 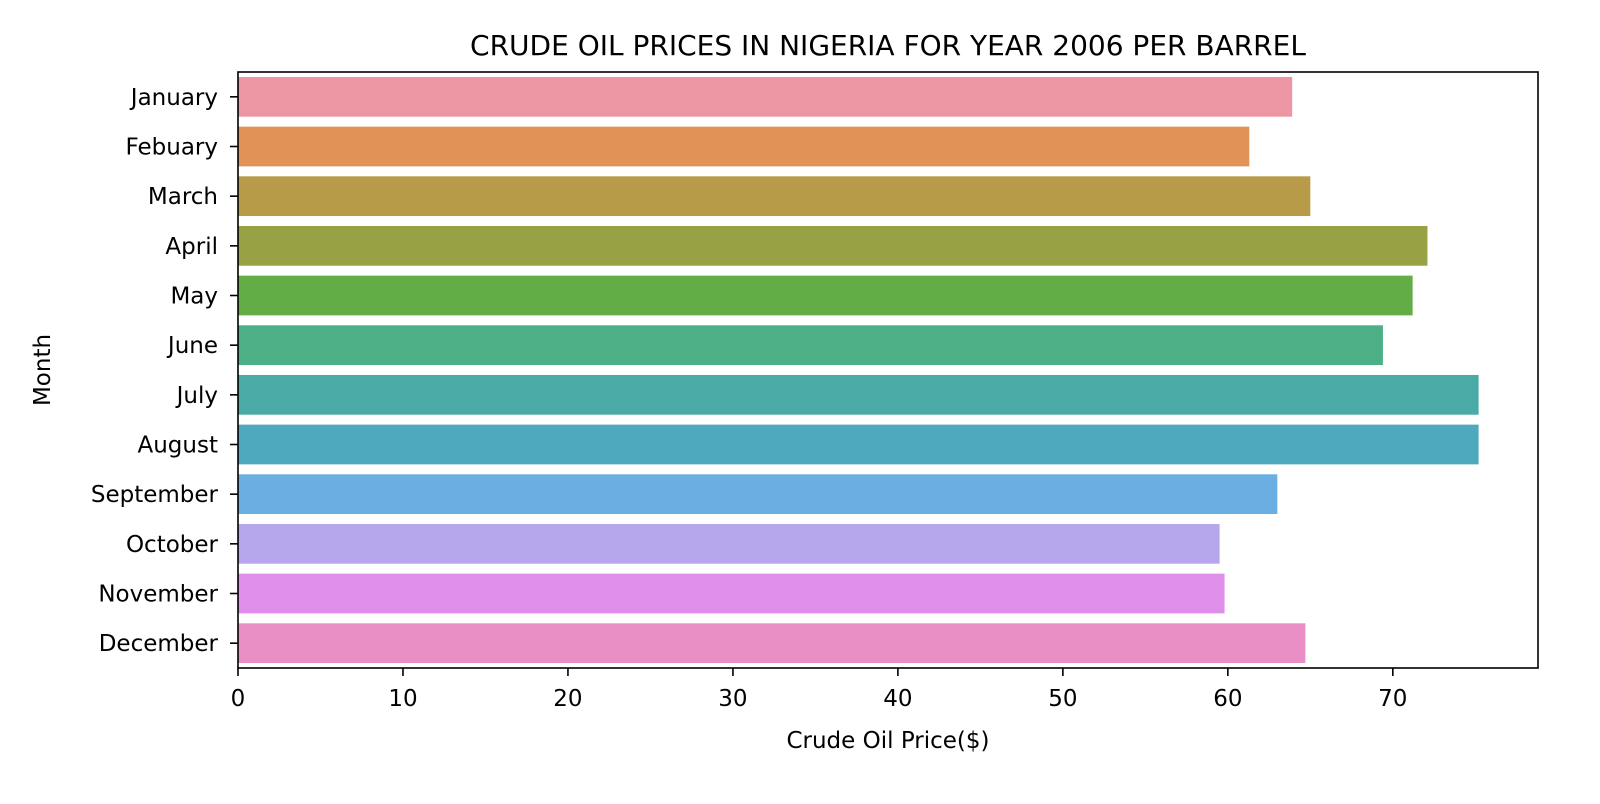 I want to click on bar-july, so click(x=858, y=394).